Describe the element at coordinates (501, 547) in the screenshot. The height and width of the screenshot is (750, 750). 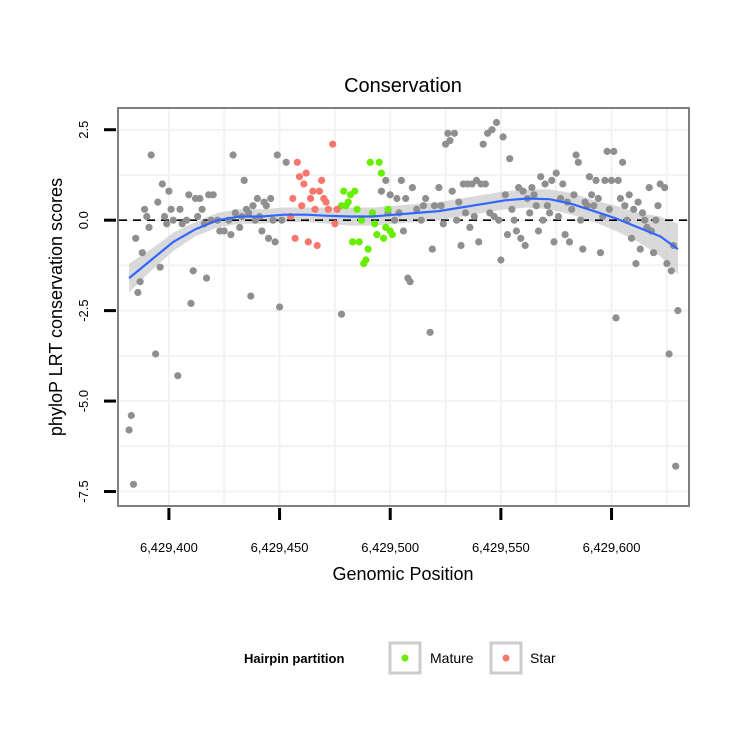
I see `x-tick-label: 6,429,550` at that location.